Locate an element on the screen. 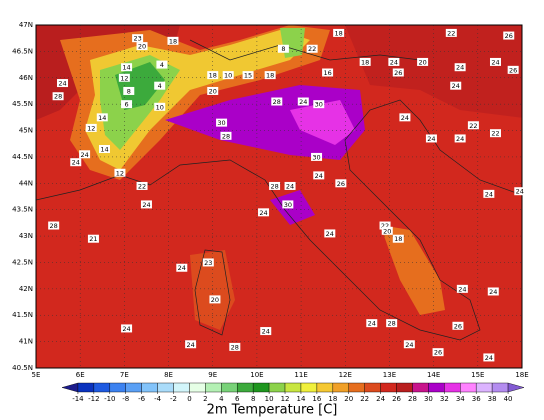  colorbar-label: 10 is located at coordinates (269, 399).